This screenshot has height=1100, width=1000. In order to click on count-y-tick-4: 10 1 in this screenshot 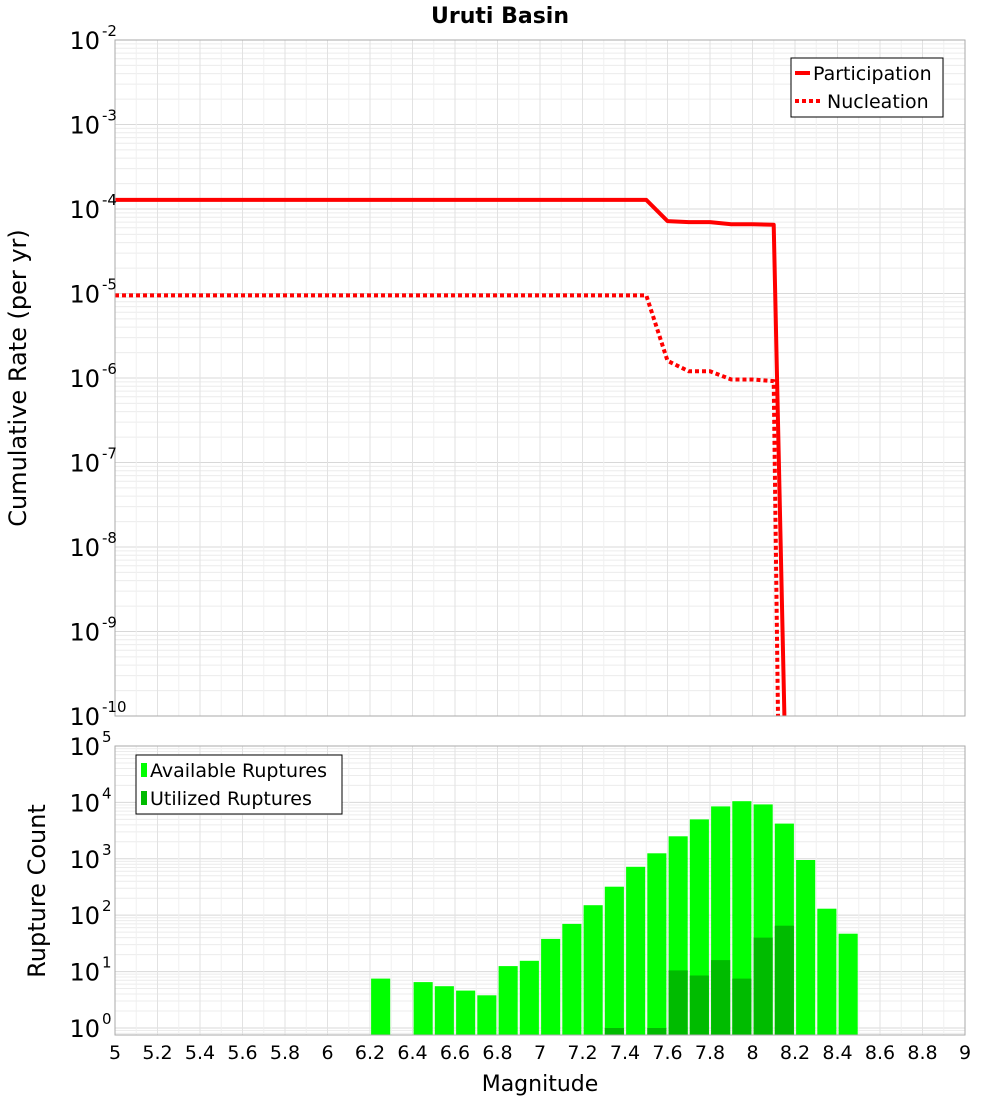, I will do `click(90, 970)`.